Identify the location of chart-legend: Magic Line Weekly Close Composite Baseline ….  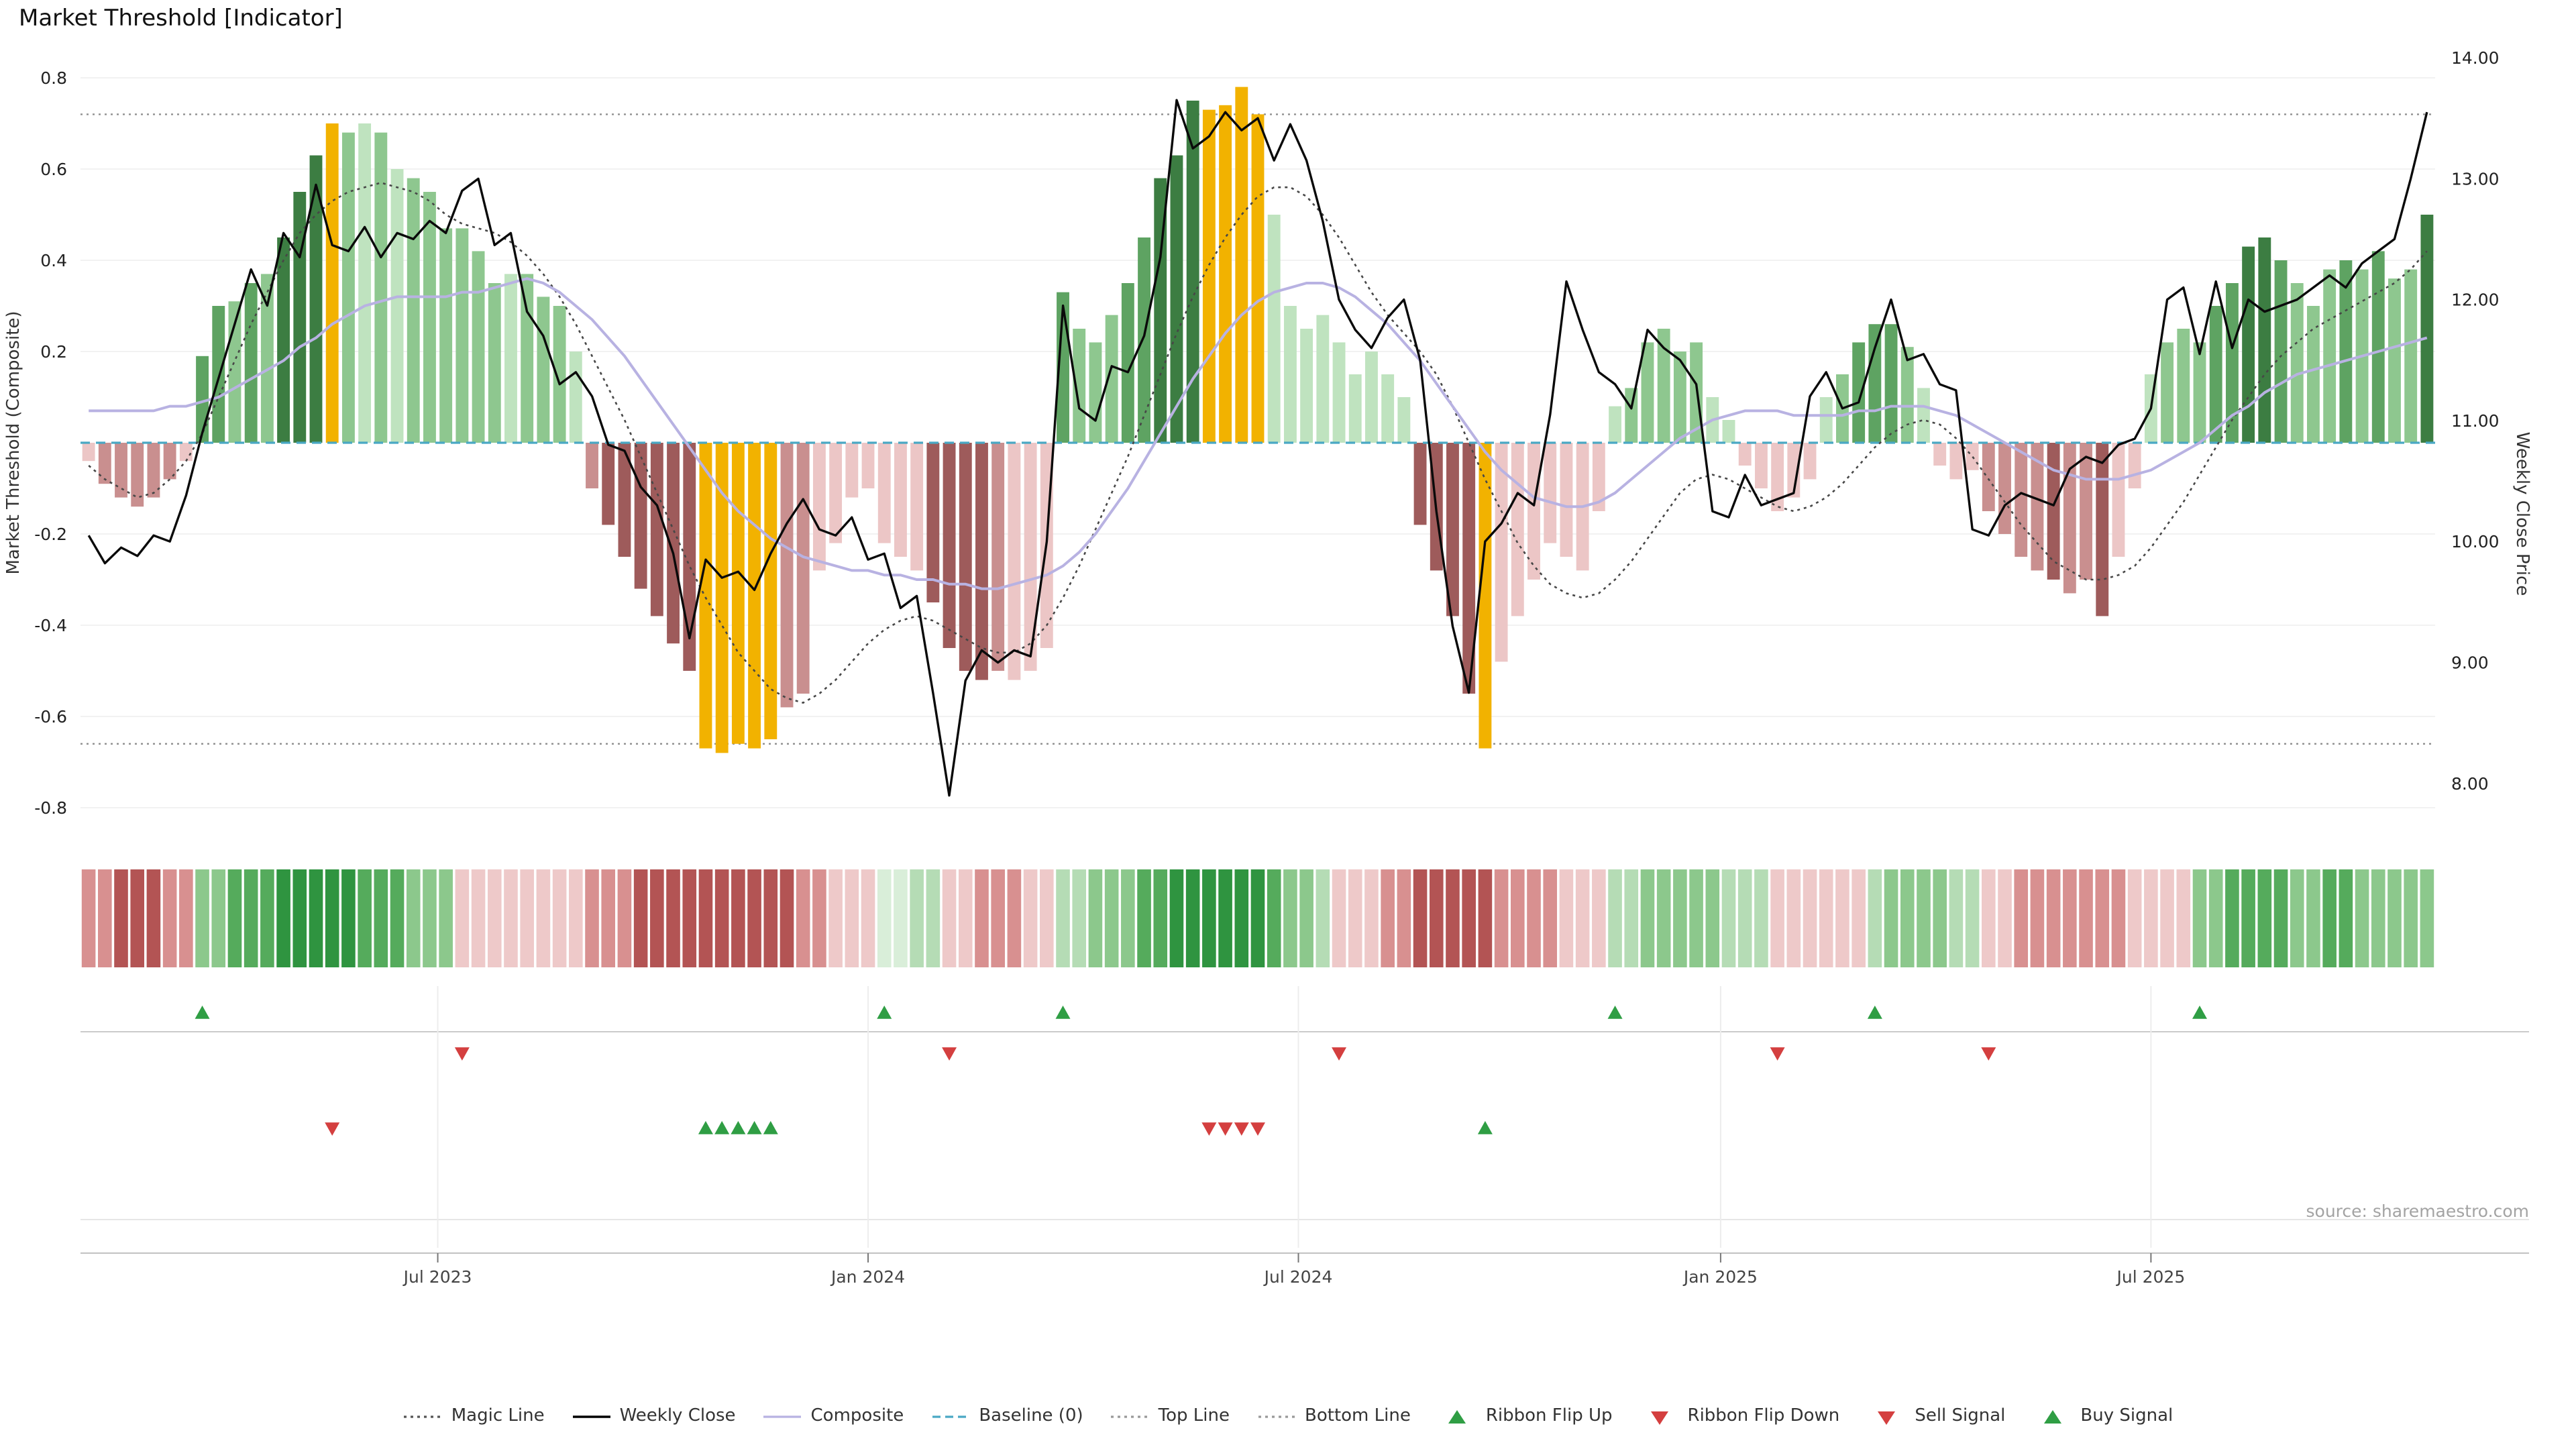
(1288, 1416).